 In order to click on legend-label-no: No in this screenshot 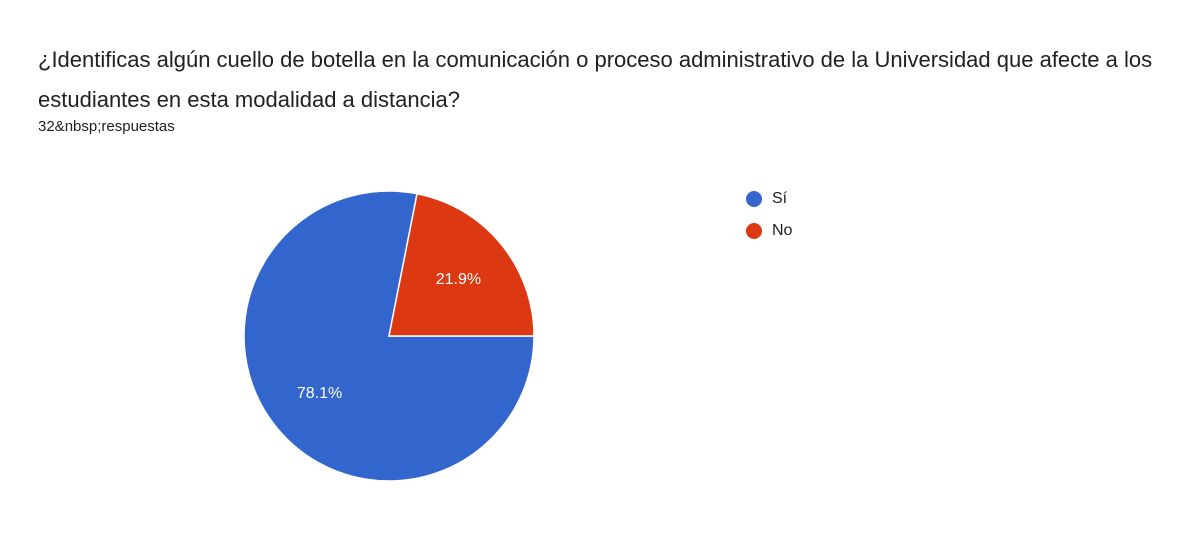, I will do `click(782, 230)`.